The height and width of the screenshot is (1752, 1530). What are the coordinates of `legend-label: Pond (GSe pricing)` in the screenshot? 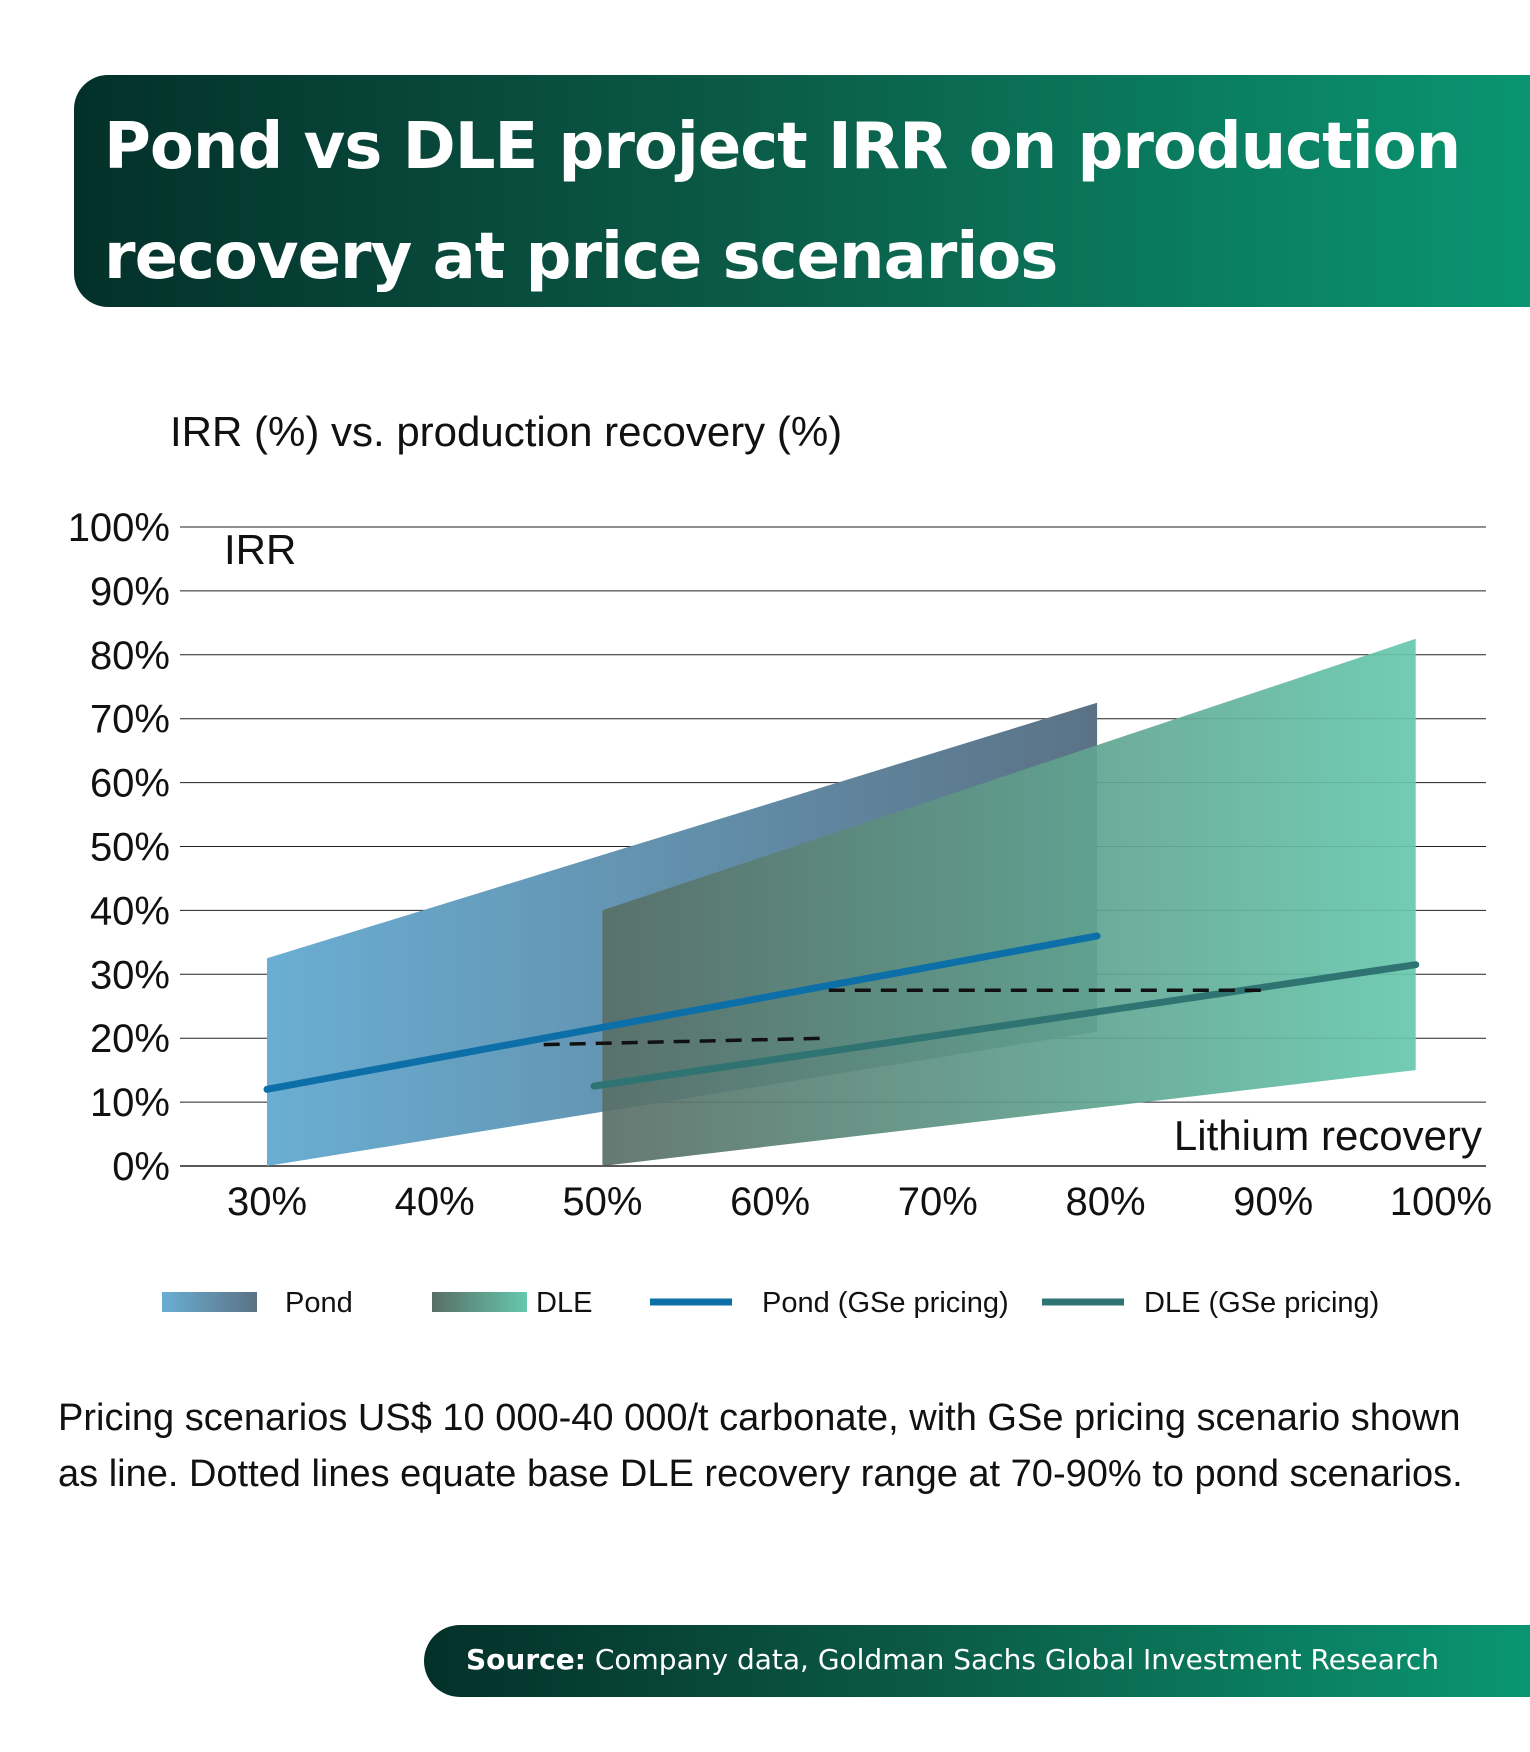 It's located at (885, 1303).